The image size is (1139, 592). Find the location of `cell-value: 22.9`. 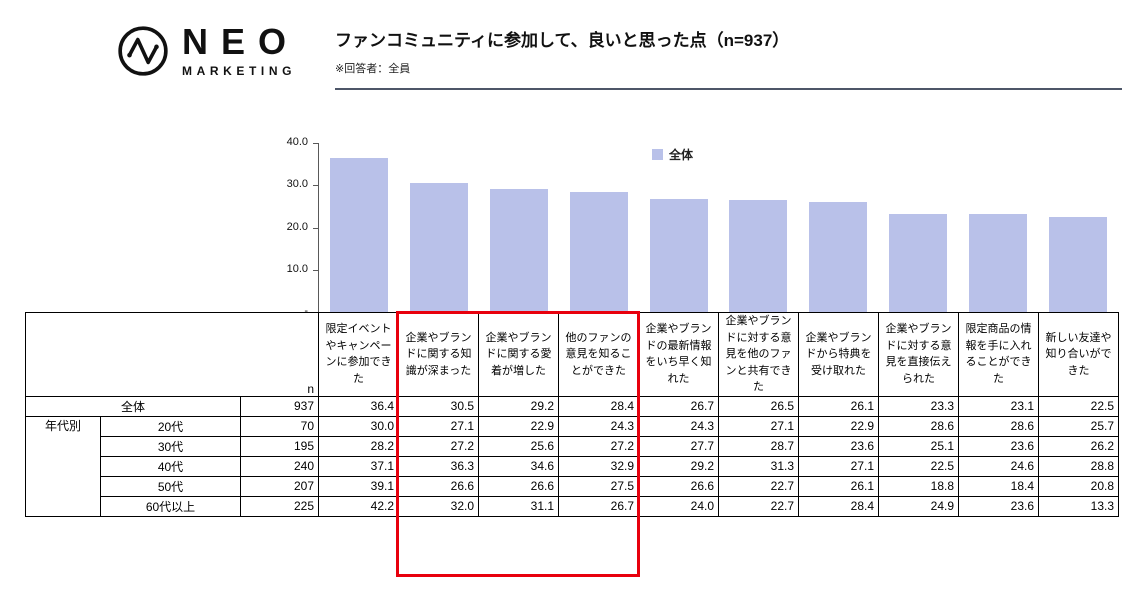

cell-value: 22.9 is located at coordinates (519, 426).